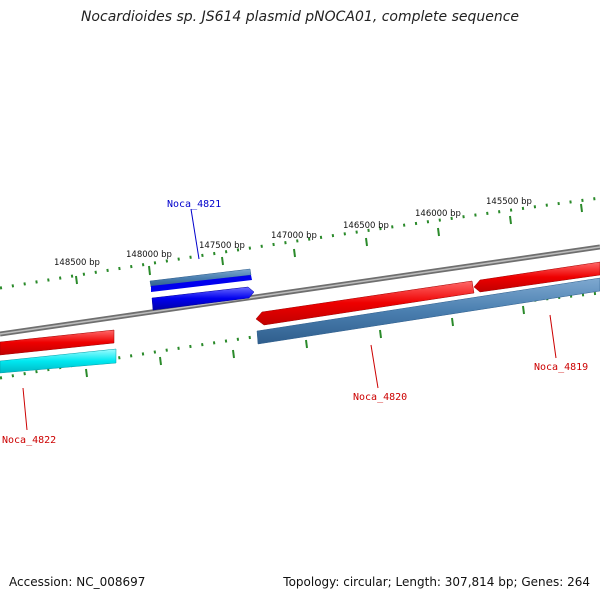 The height and width of the screenshot is (600, 600). What do you see at coordinates (149, 255) in the screenshot?
I see `tick-label: 148000 bp` at bounding box center [149, 255].